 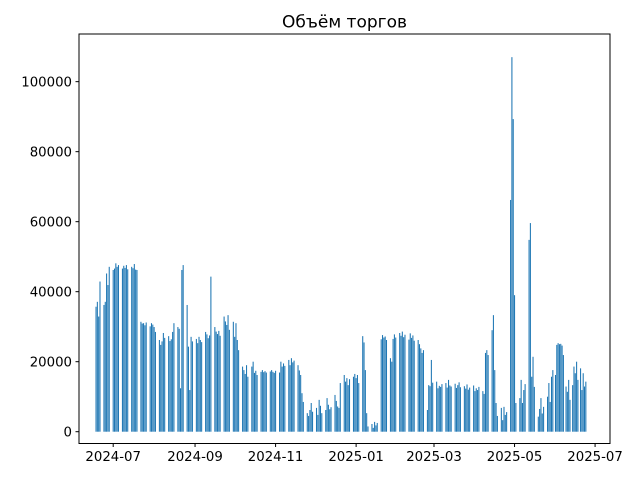 I want to click on y-tick-label: 80000, so click(x=51, y=152).